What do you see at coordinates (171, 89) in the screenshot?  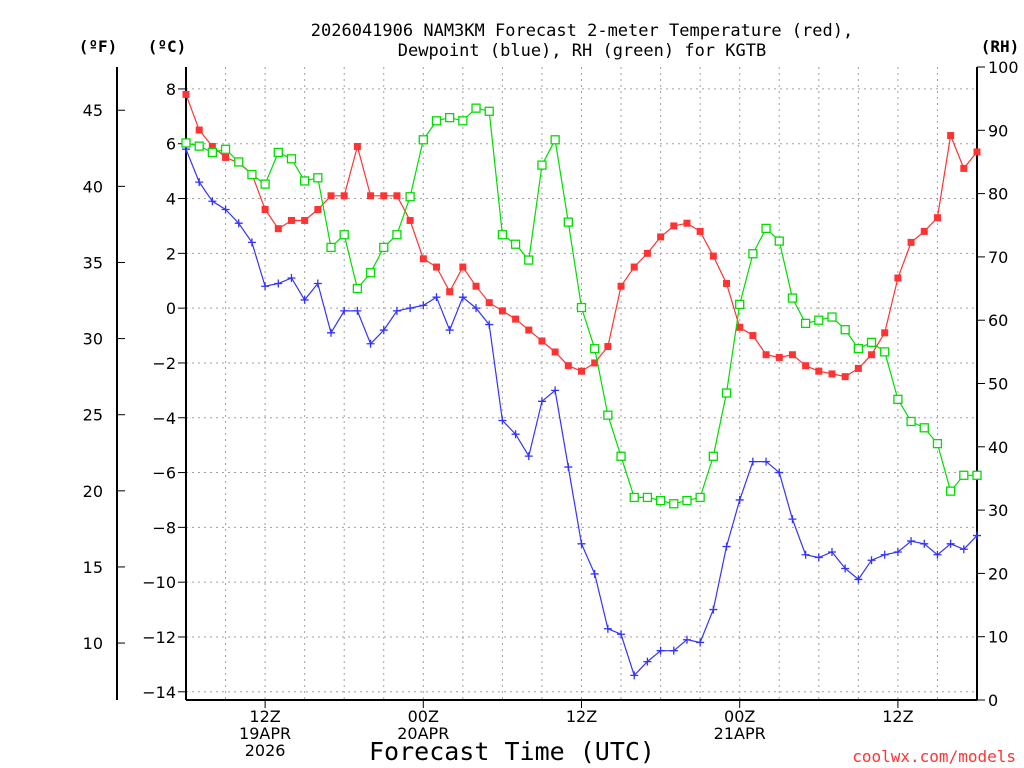 I see `celsius-tick-label: 8` at bounding box center [171, 89].